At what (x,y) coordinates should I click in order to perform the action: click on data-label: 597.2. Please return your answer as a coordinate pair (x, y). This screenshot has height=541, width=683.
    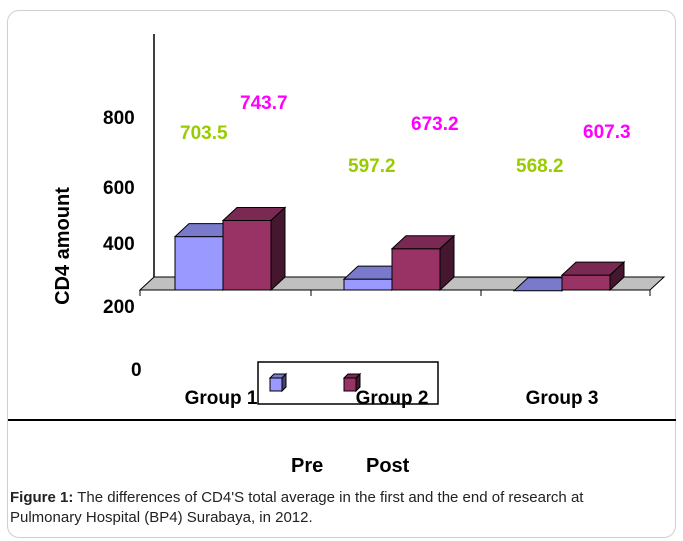
    Looking at the image, I should click on (372, 166).